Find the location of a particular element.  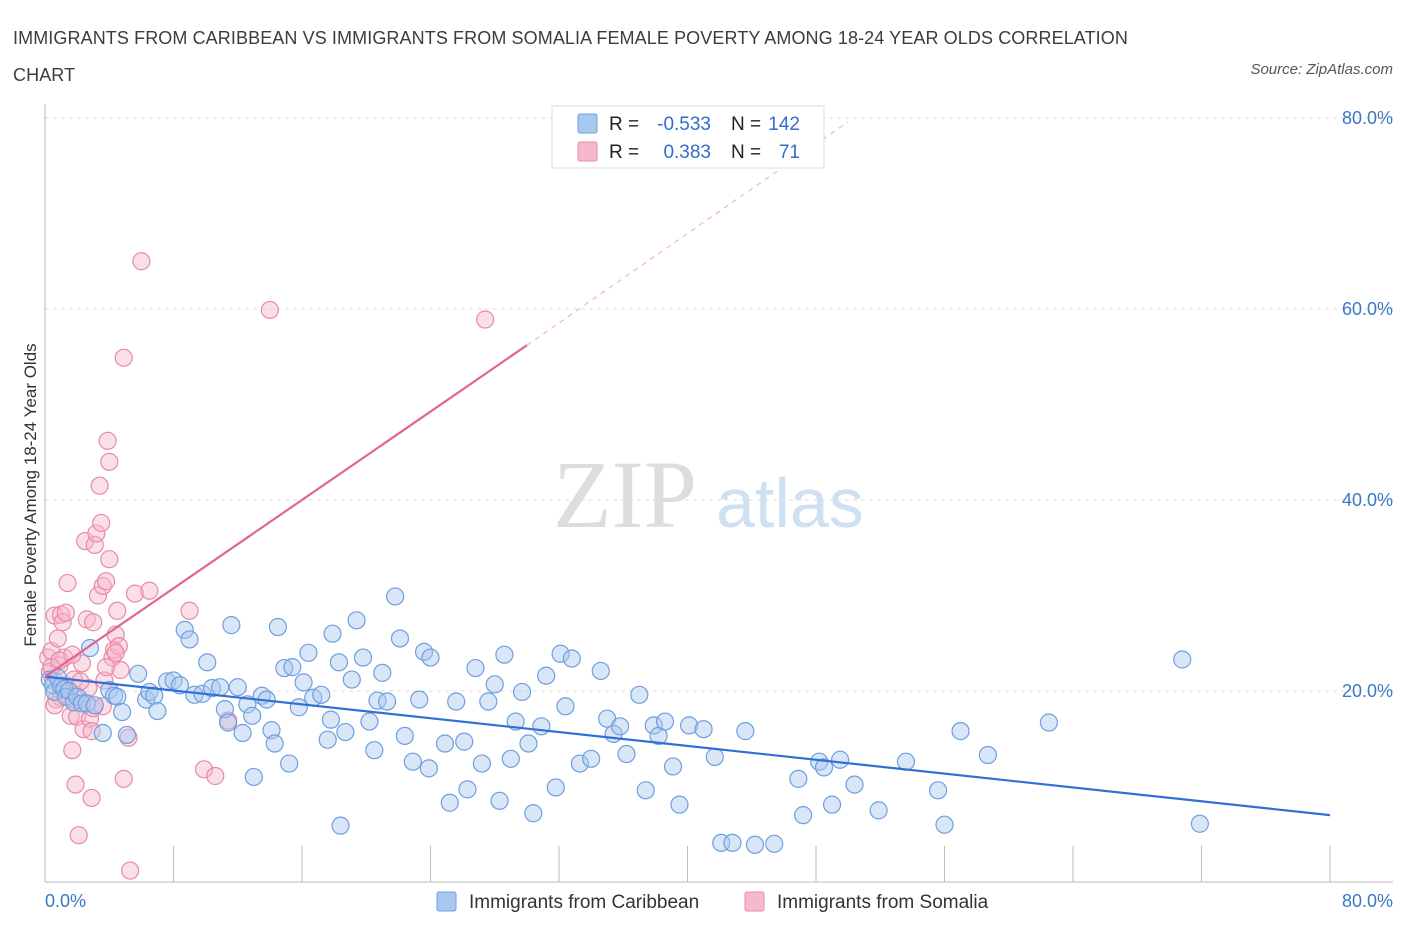

caribbean-trend-line is located at coordinates (687, 746).